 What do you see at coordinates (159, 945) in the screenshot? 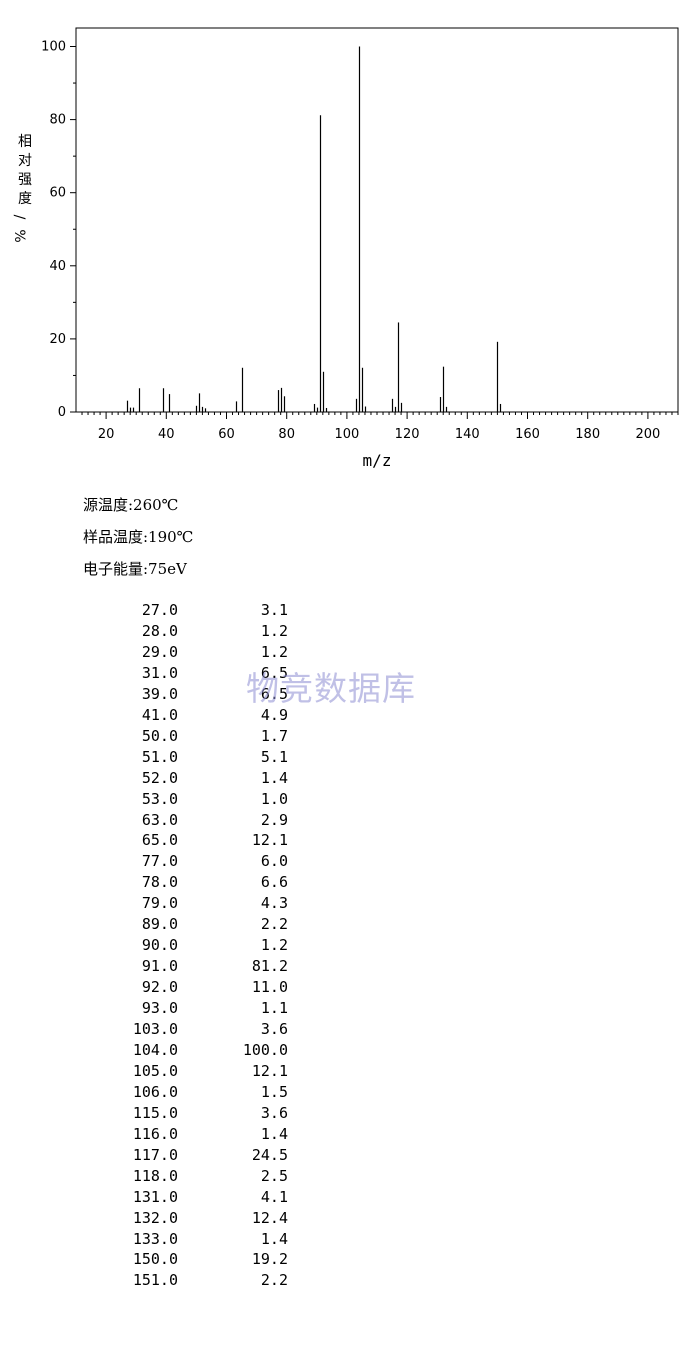
I see `mz-value: 90.0` at bounding box center [159, 945].